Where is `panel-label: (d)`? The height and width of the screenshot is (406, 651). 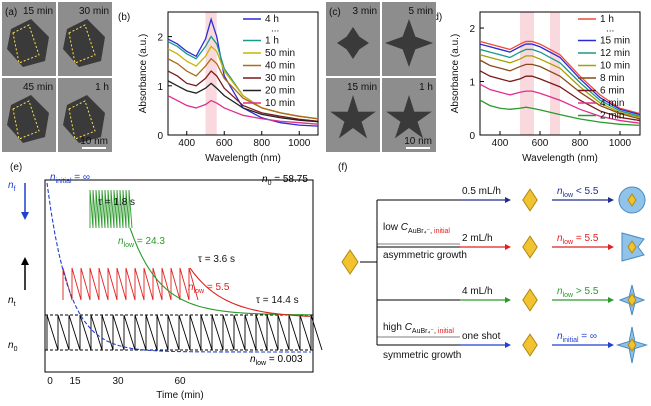 panel-label: (d) is located at coordinates (436, 17).